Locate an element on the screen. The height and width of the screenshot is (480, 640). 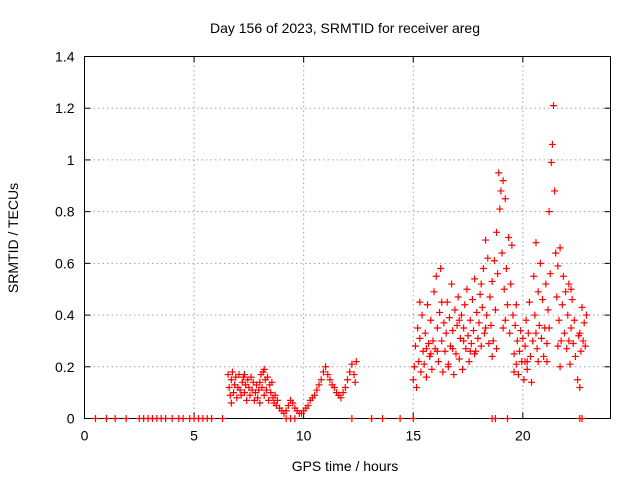
y-axis-title: SRMTID / TECUs is located at coordinates (13, 238).